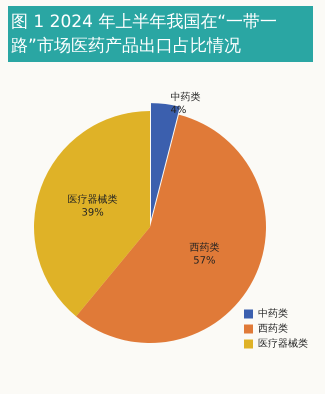 The height and width of the screenshot is (394, 325). Describe the element at coordinates (160, 34) in the screenshot. I see `chart-title: 图 1 2024 年上半年我国在“一带一路”市场医药产品出口占比情况` at that location.